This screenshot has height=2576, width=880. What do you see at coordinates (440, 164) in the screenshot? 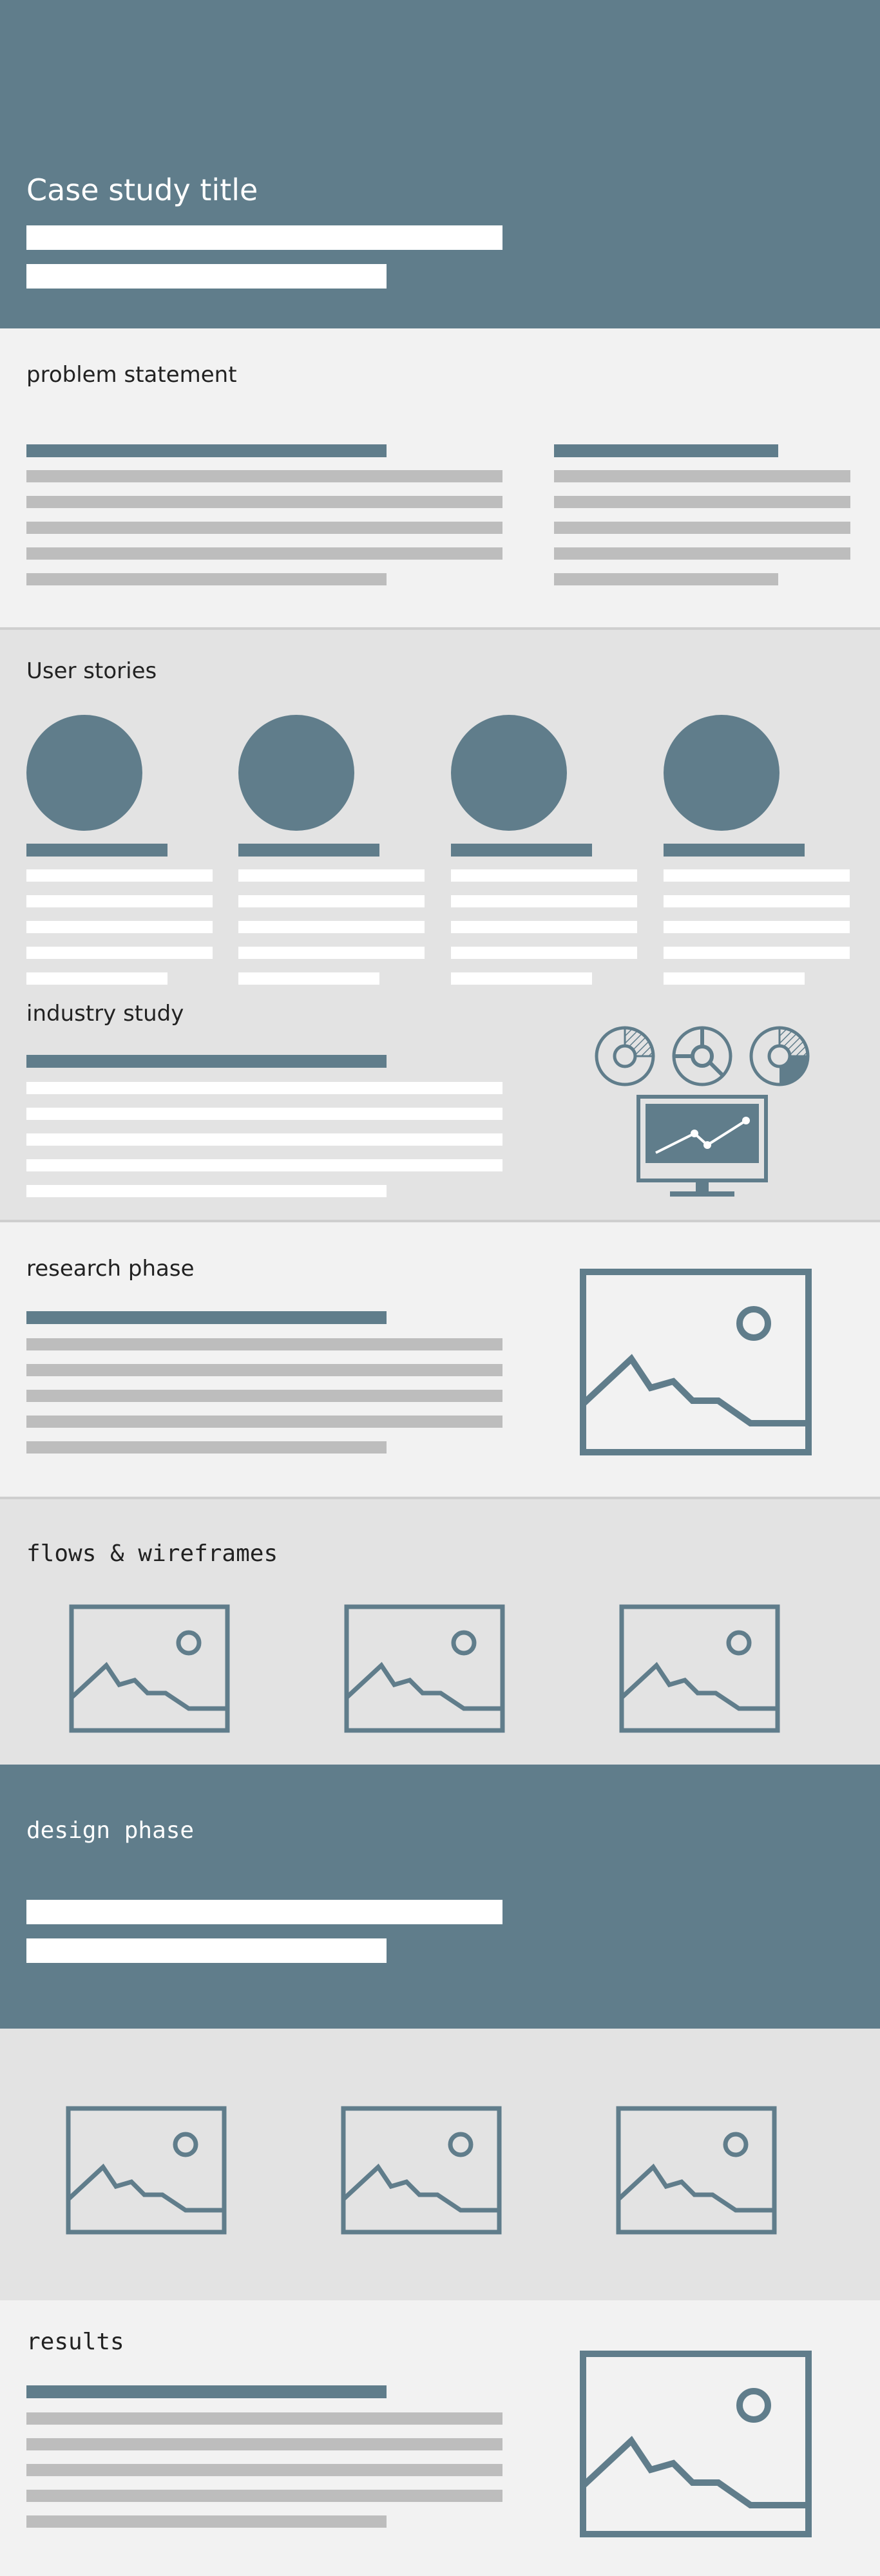
I see `hero-section: Case study title` at bounding box center [440, 164].